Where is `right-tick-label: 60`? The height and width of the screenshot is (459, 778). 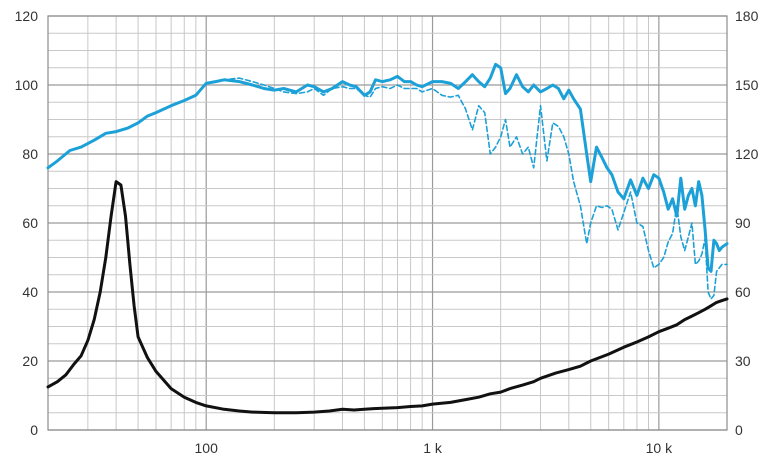 right-tick-label: 60 is located at coordinates (743, 292).